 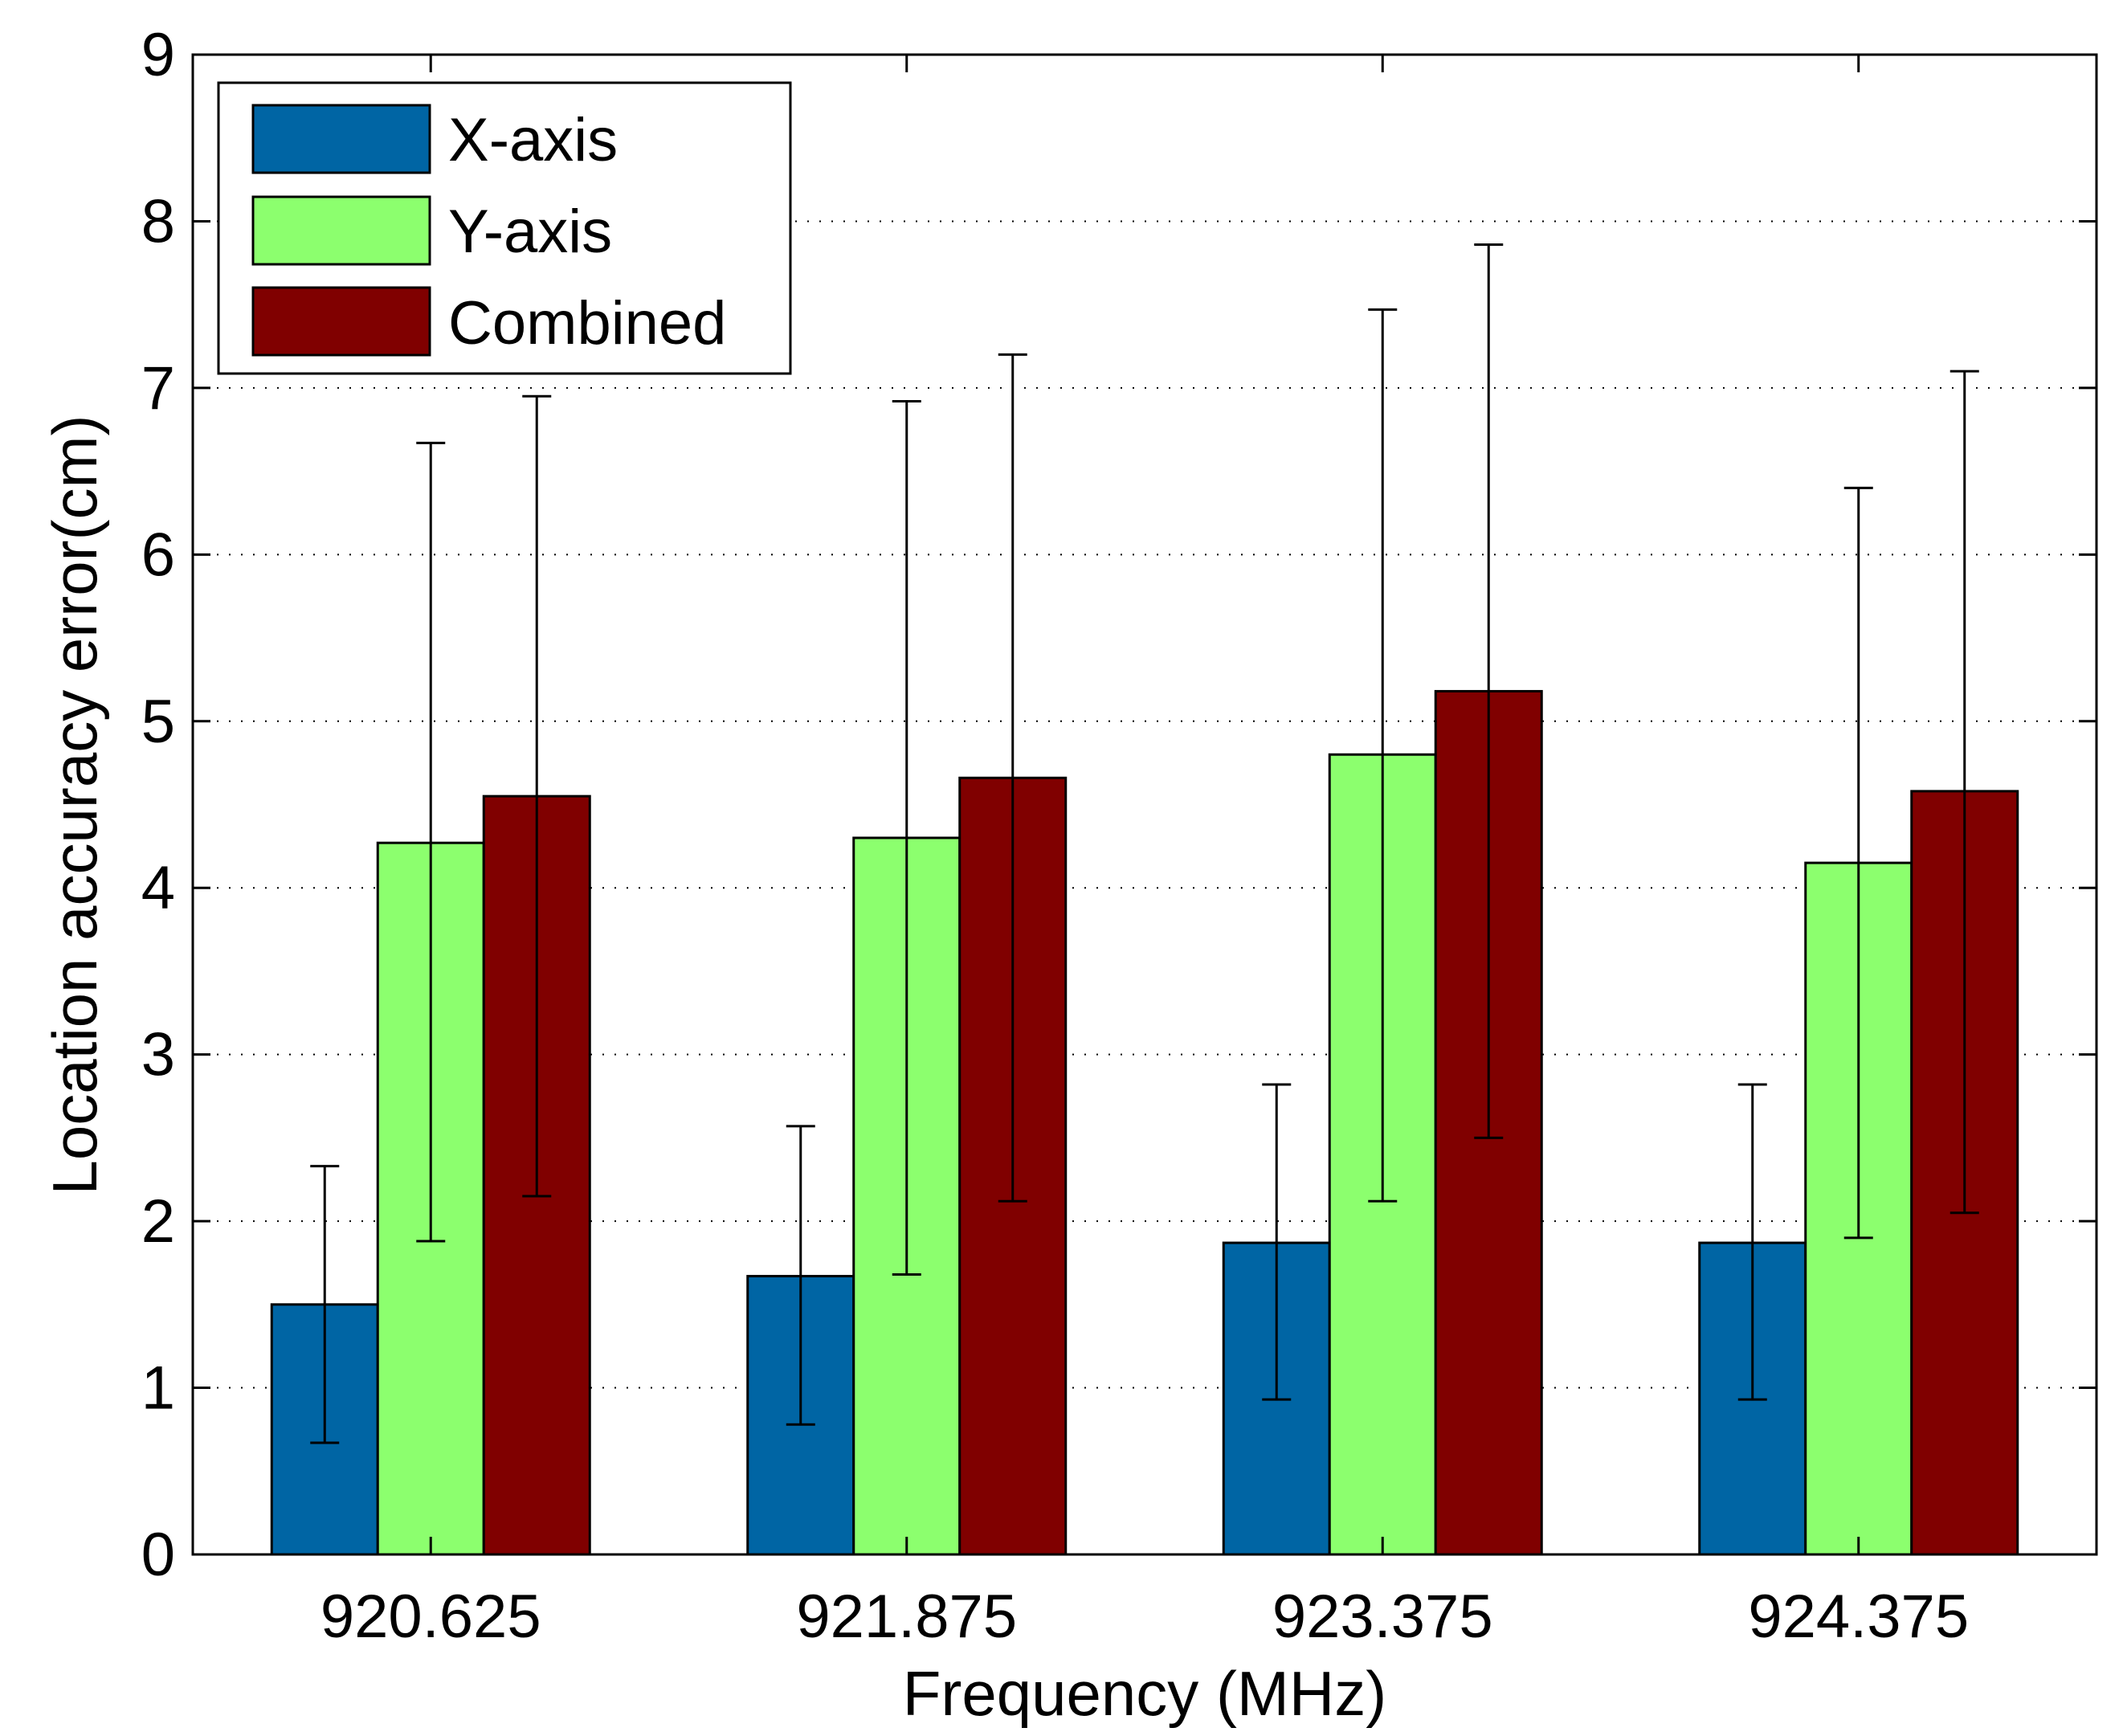 I want to click on x-axis-label: Frequency (MHz), so click(x=1144, y=1693).